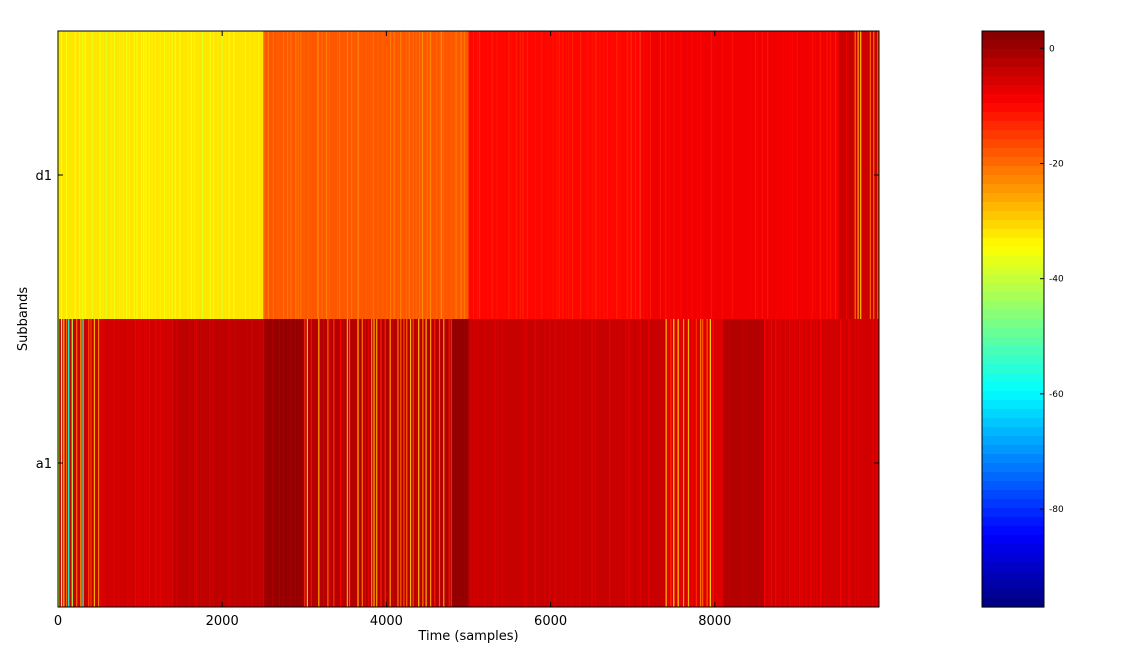 Image resolution: width=1121 pixels, height=659 pixels. Describe the element at coordinates (1052, 49) in the screenshot. I see `colorbar-tick-label: 0` at that location.